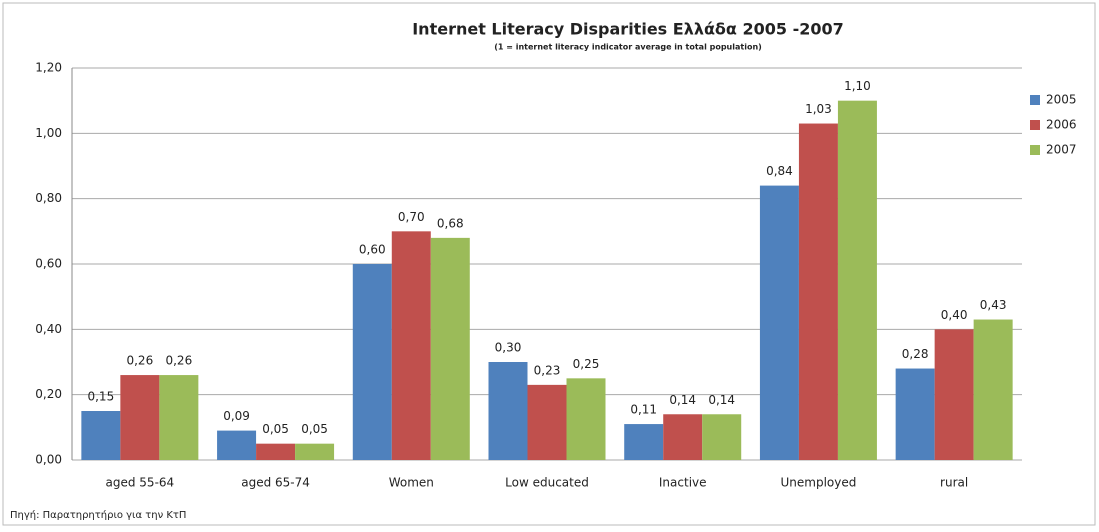 This screenshot has width=1099, height=532. Describe the element at coordinates (1061, 100) in the screenshot. I see `legend-label: 2005` at that location.